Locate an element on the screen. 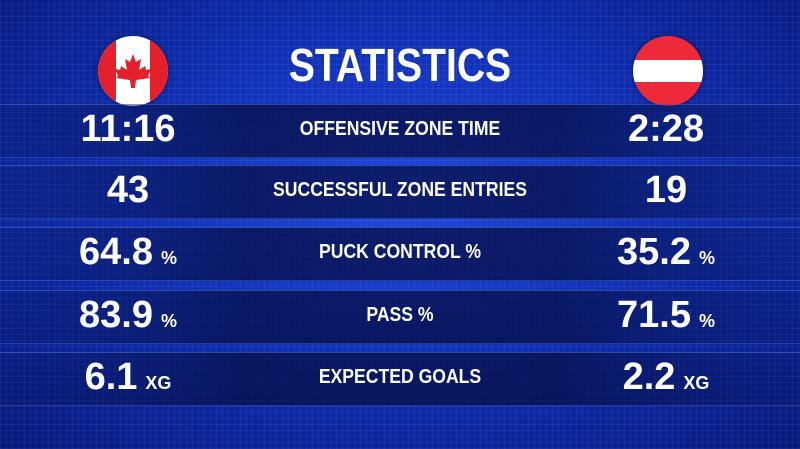 The height and width of the screenshot is (449, 800). left-number: 83.9 is located at coordinates (116, 315).